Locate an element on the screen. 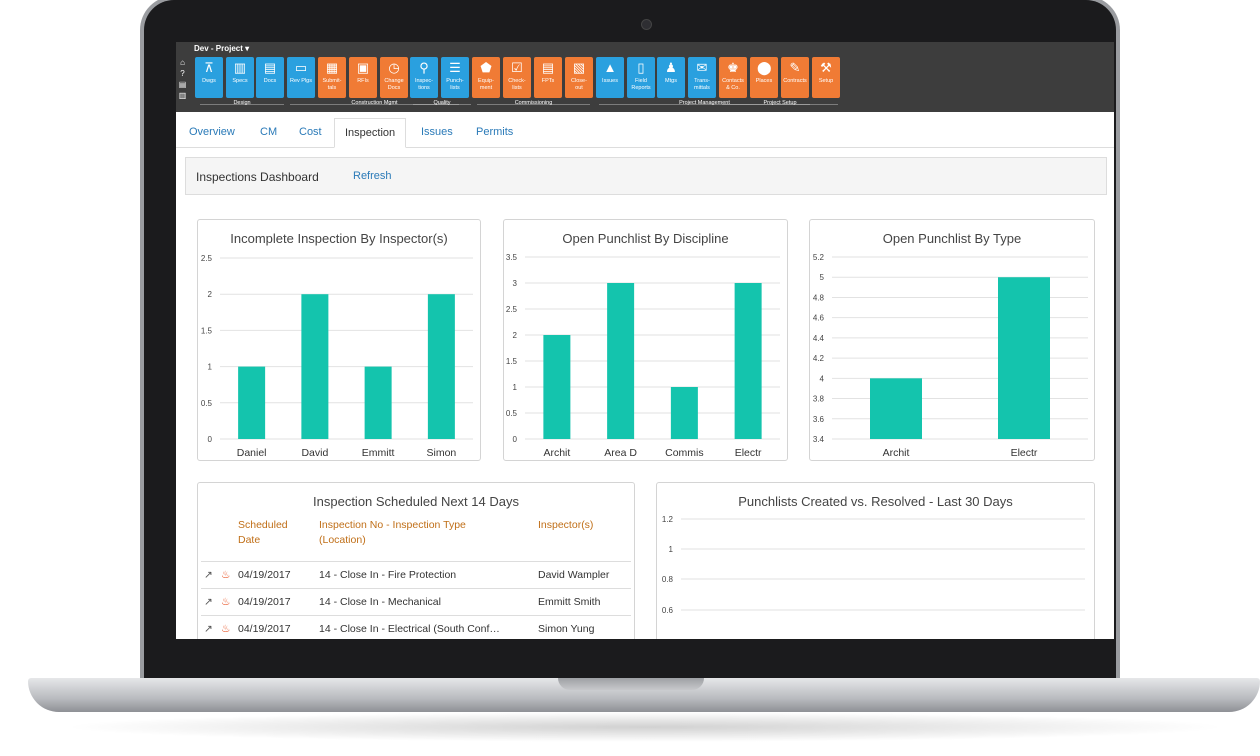  y-tick-label: 1.5 is located at coordinates (512, 361).